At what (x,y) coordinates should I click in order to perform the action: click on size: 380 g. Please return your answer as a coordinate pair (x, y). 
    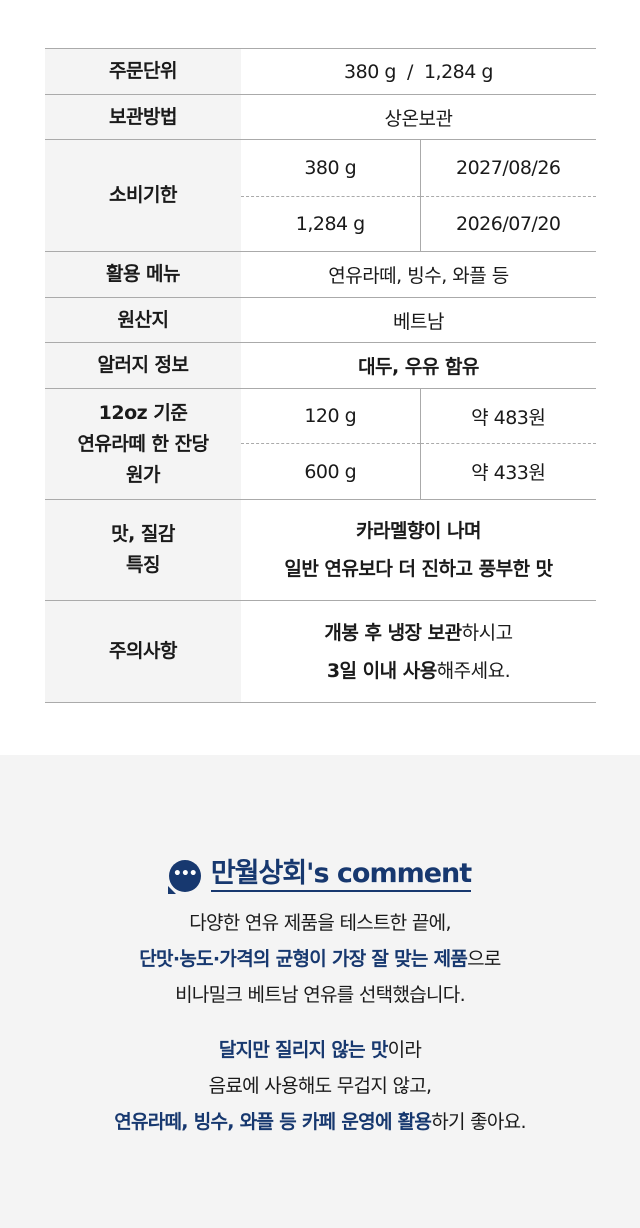
    Looking at the image, I should click on (331, 168).